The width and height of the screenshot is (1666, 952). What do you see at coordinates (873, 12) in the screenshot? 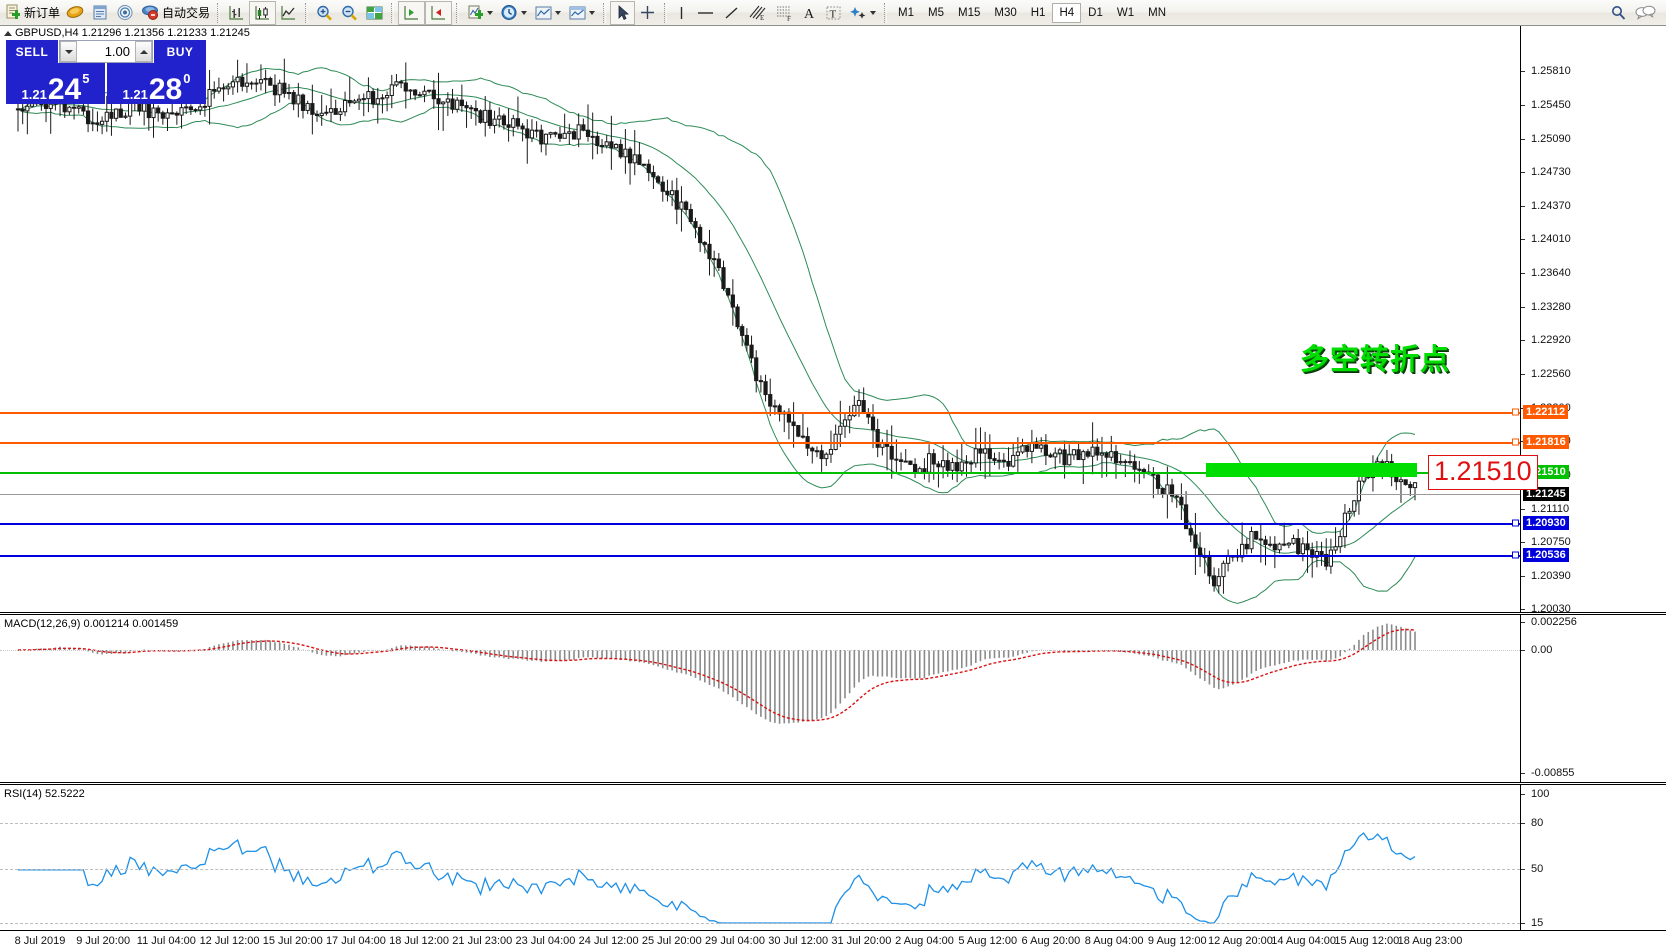
I see `shapes-dropdown-arrow` at bounding box center [873, 12].